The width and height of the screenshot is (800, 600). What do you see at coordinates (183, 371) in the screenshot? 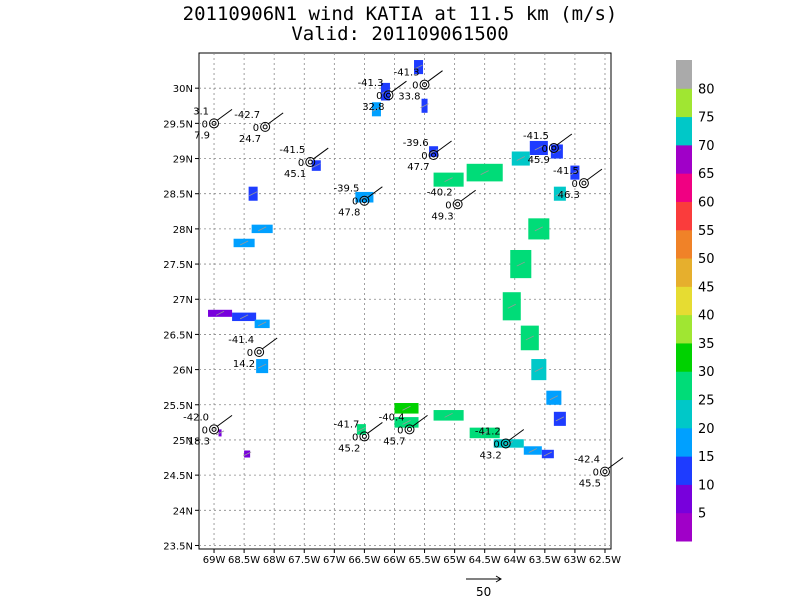
I see `y-tick-label: 26N` at bounding box center [183, 371].